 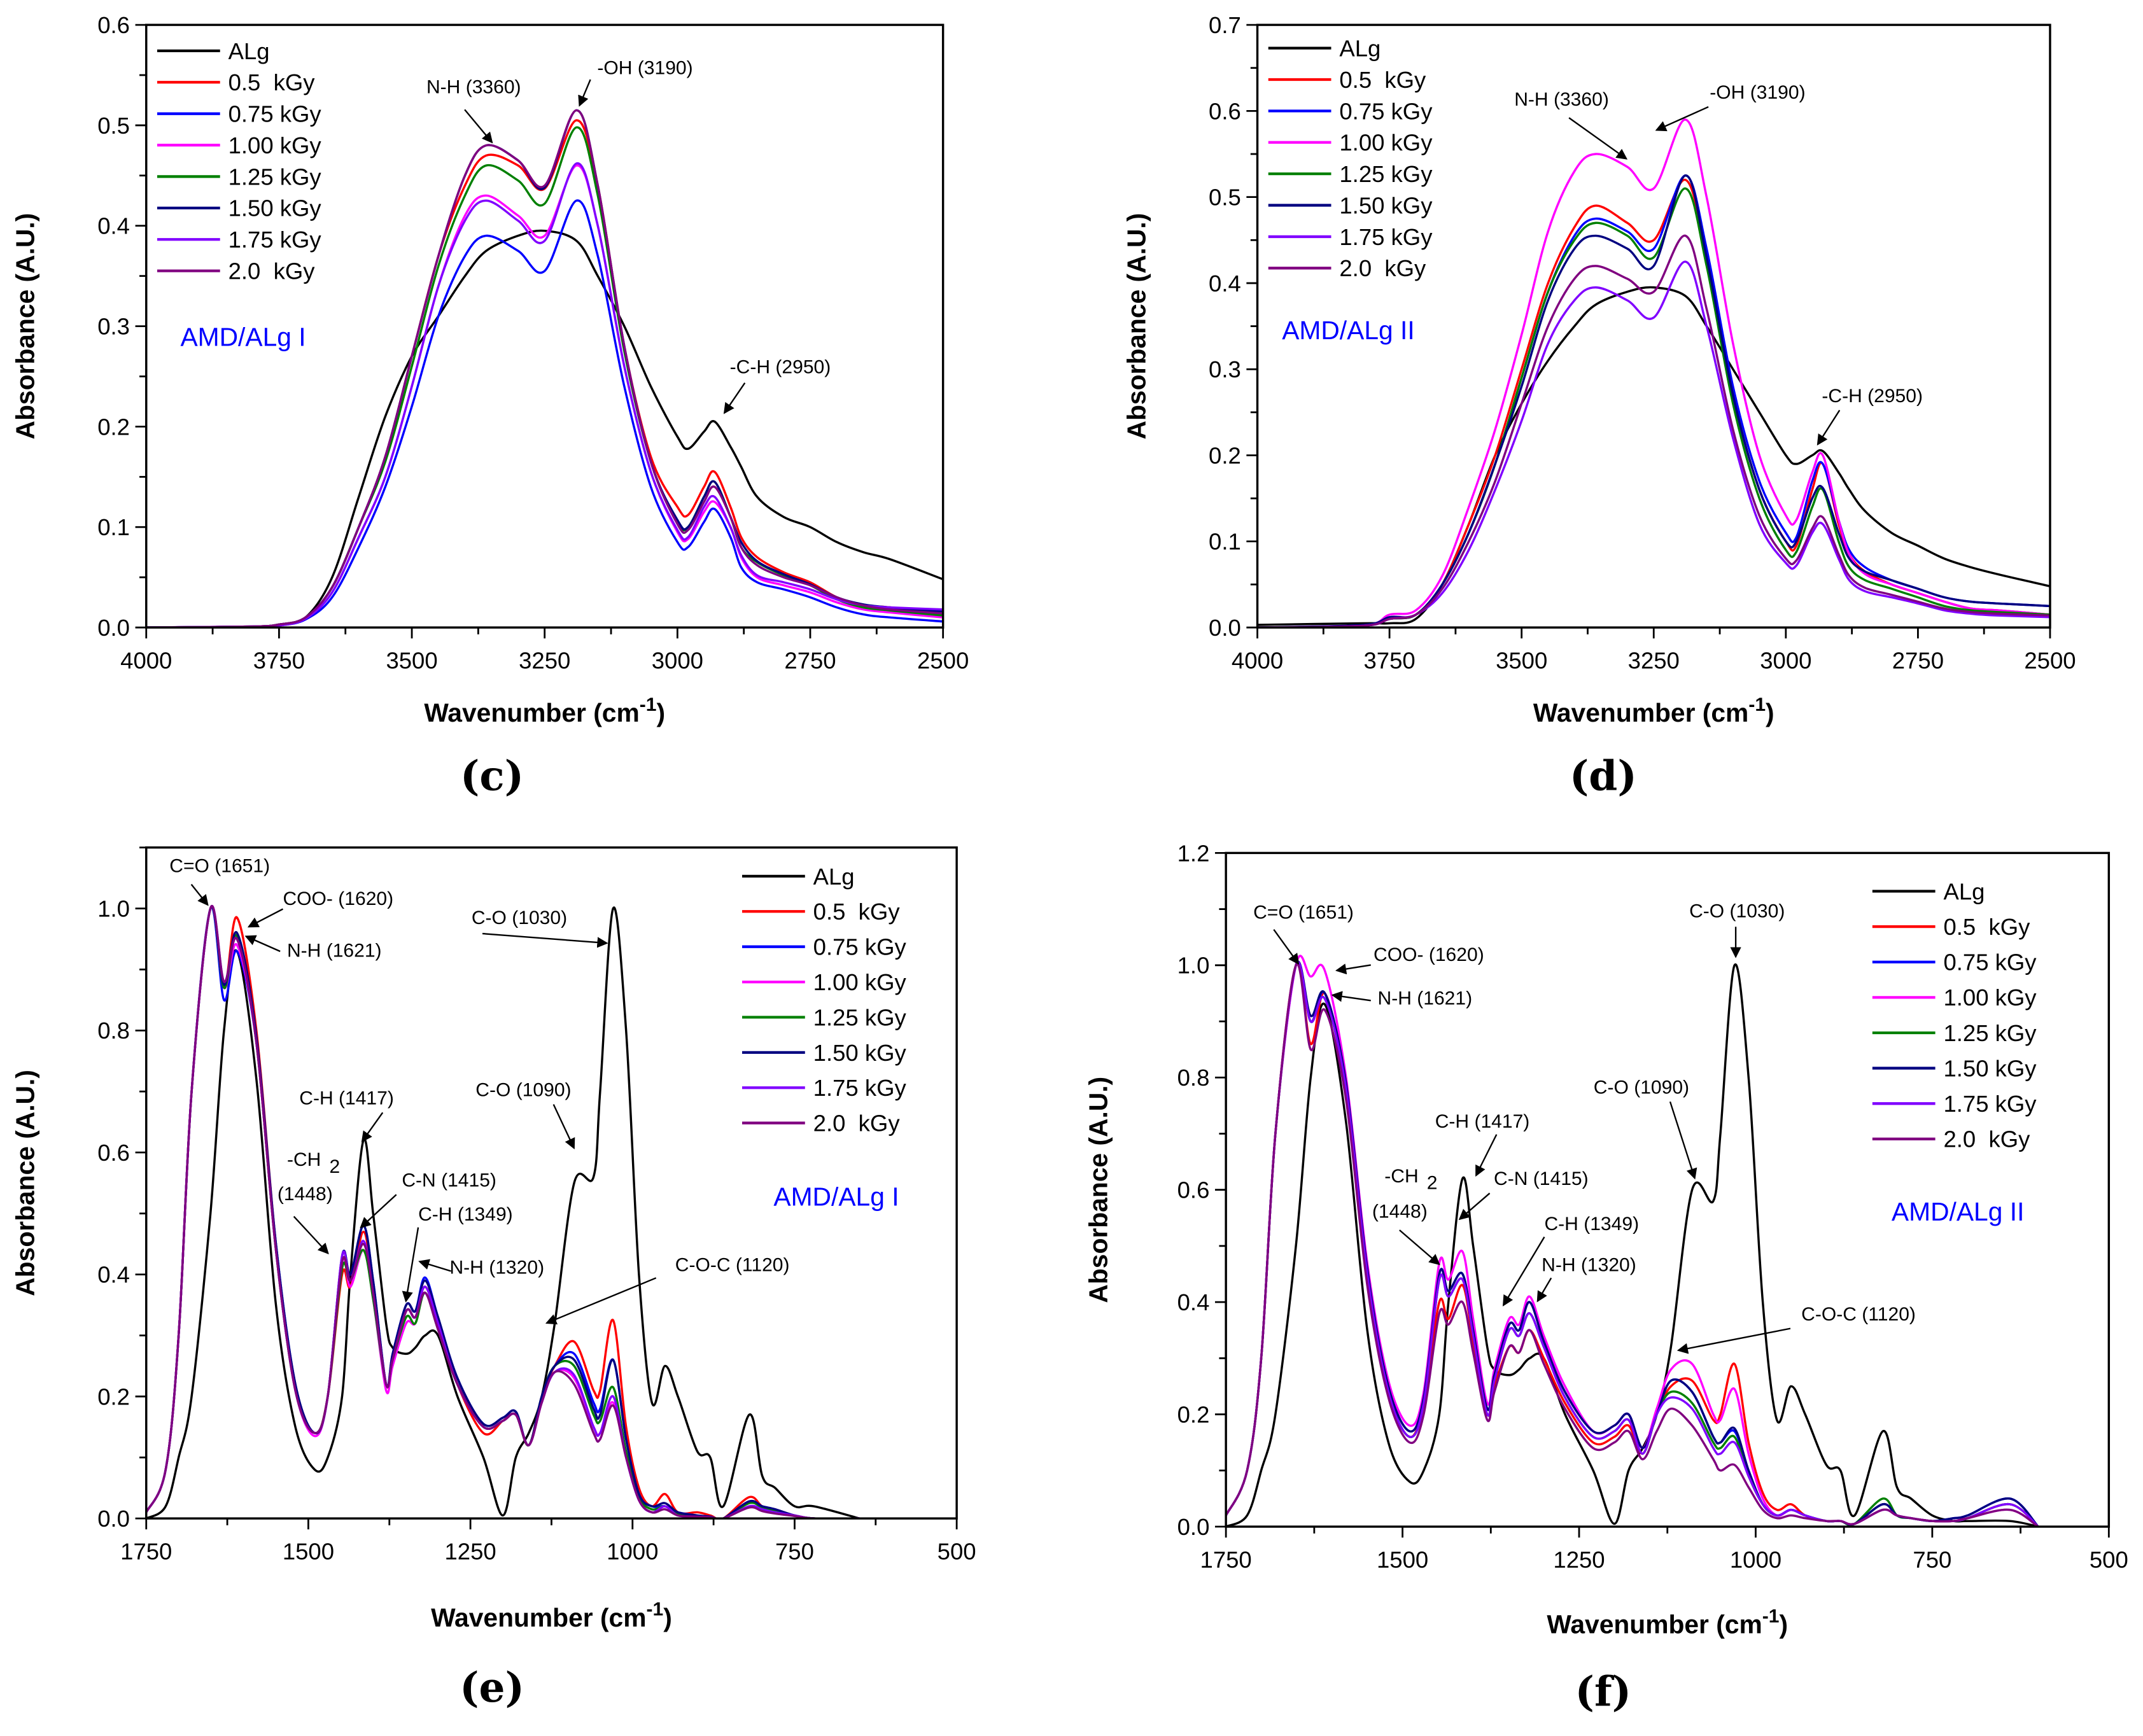 What do you see at coordinates (1603, 777) in the screenshot?
I see `panel-label: (d)` at bounding box center [1603, 777].